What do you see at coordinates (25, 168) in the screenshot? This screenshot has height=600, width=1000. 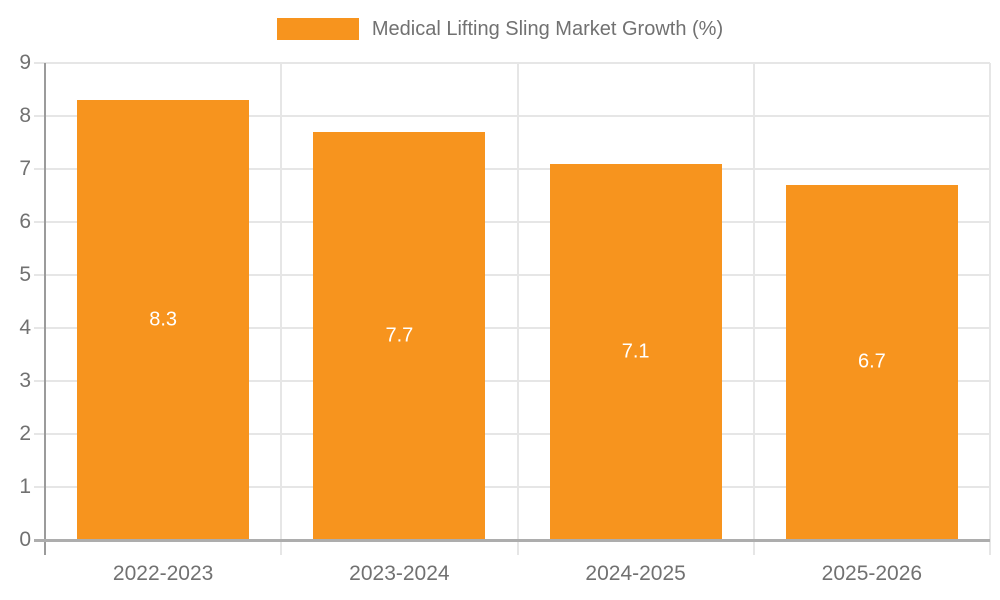 I see `y-tick-label: 7` at bounding box center [25, 168].